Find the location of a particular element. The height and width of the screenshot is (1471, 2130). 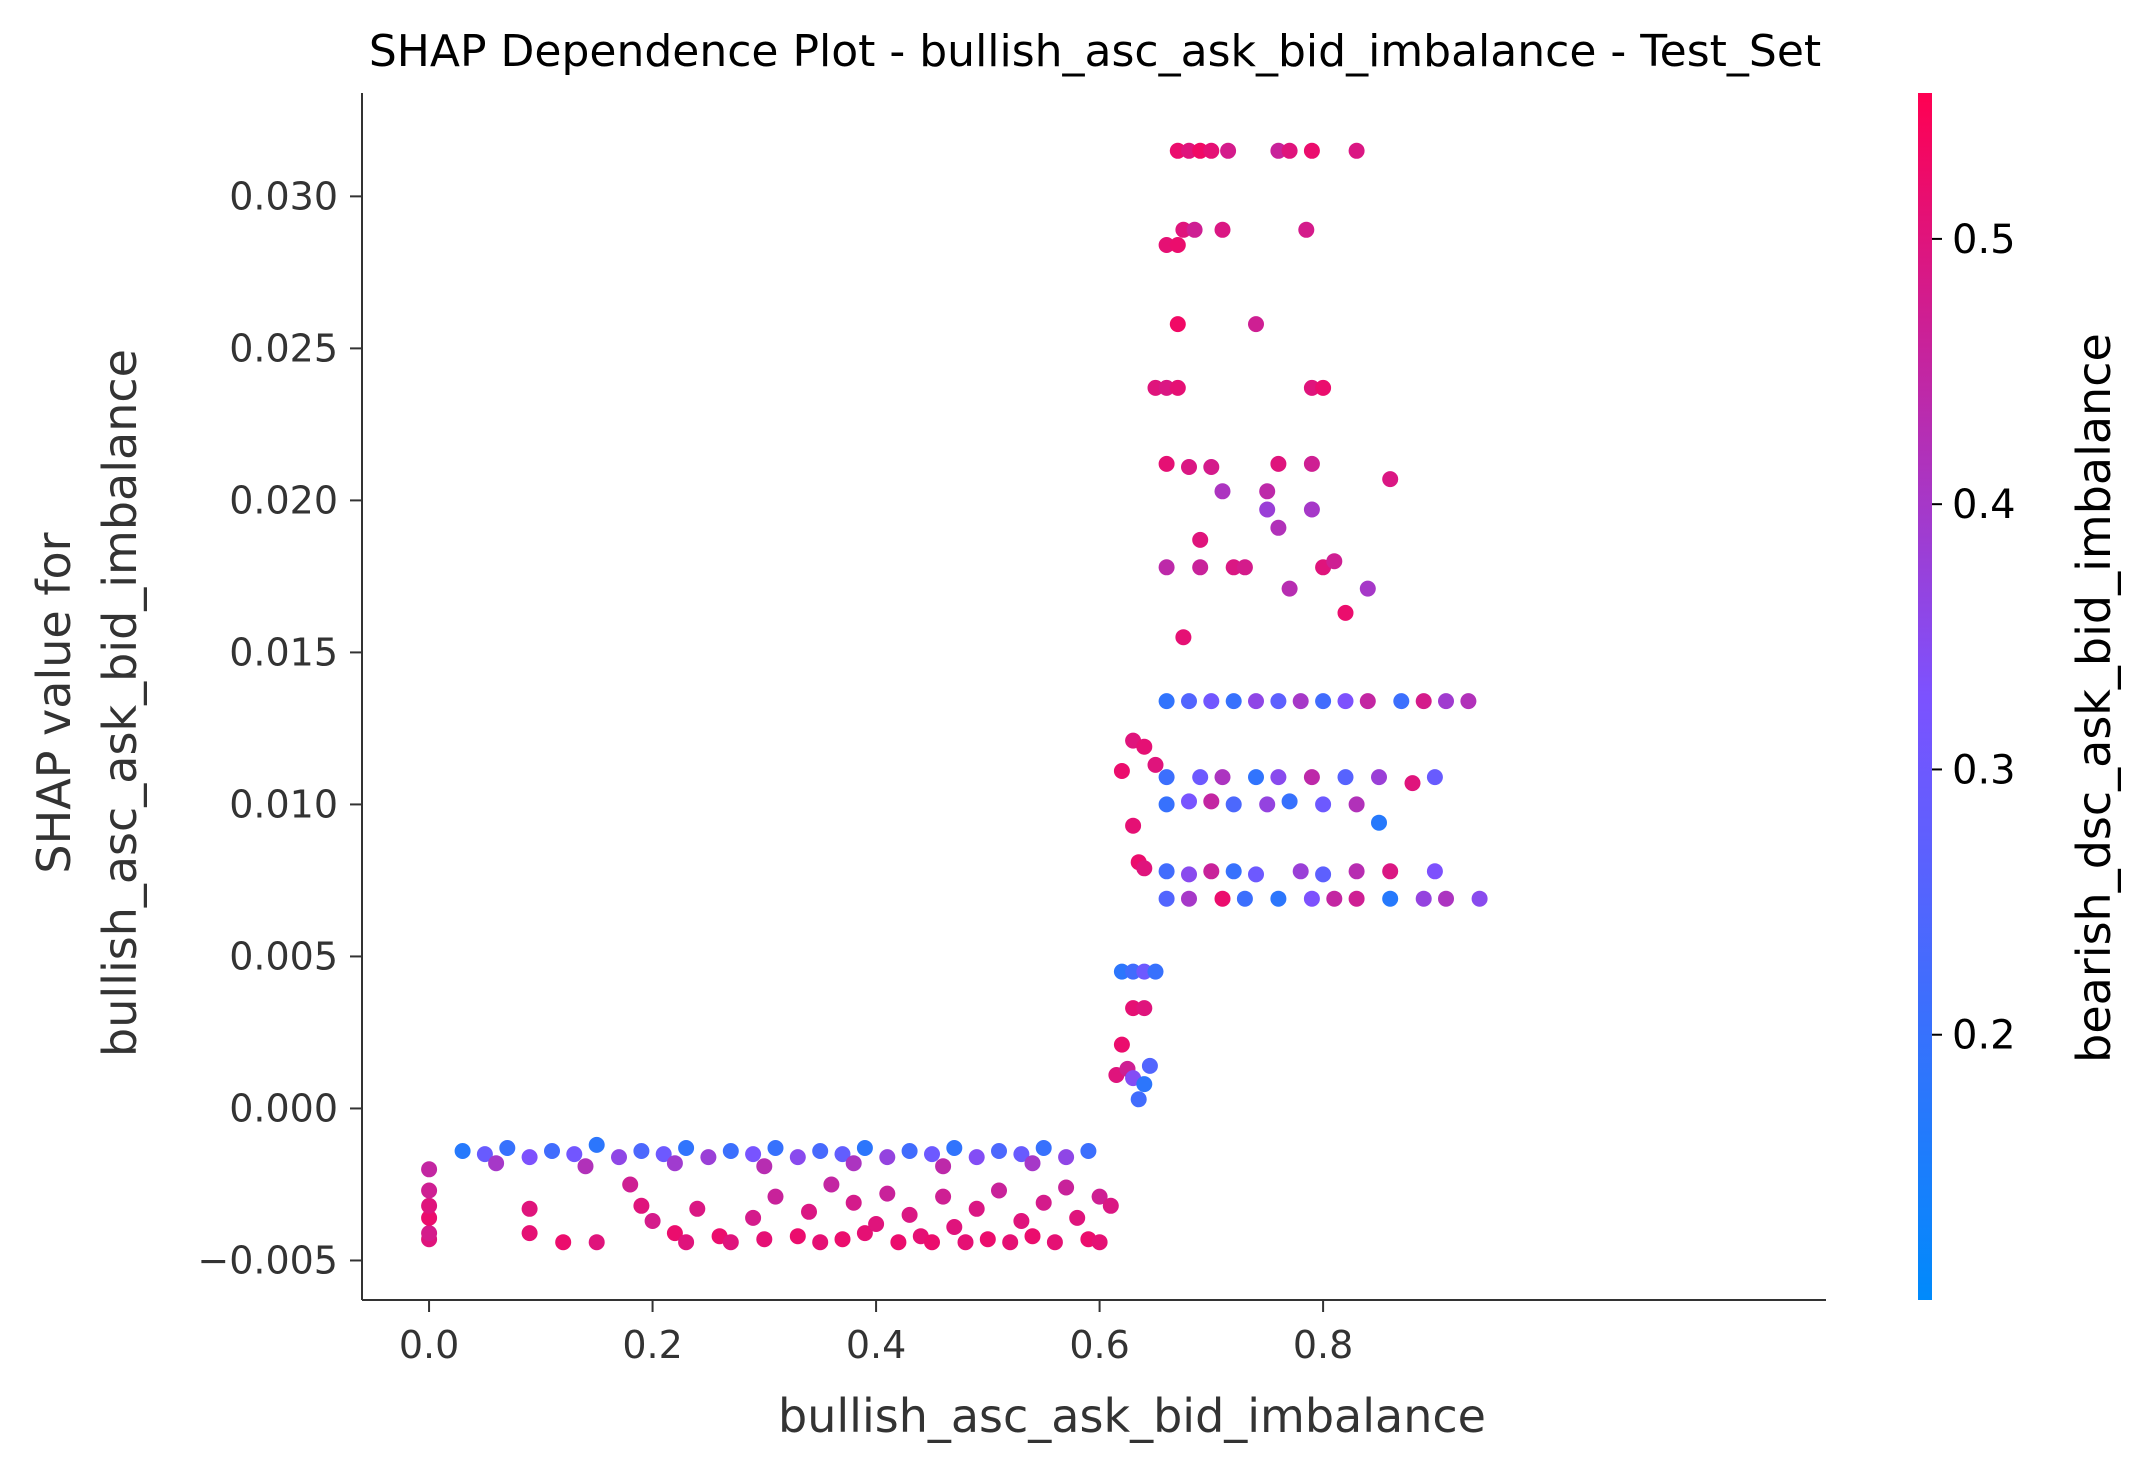

colorbar-tick-label: 0.2 is located at coordinates (1984, 1036).